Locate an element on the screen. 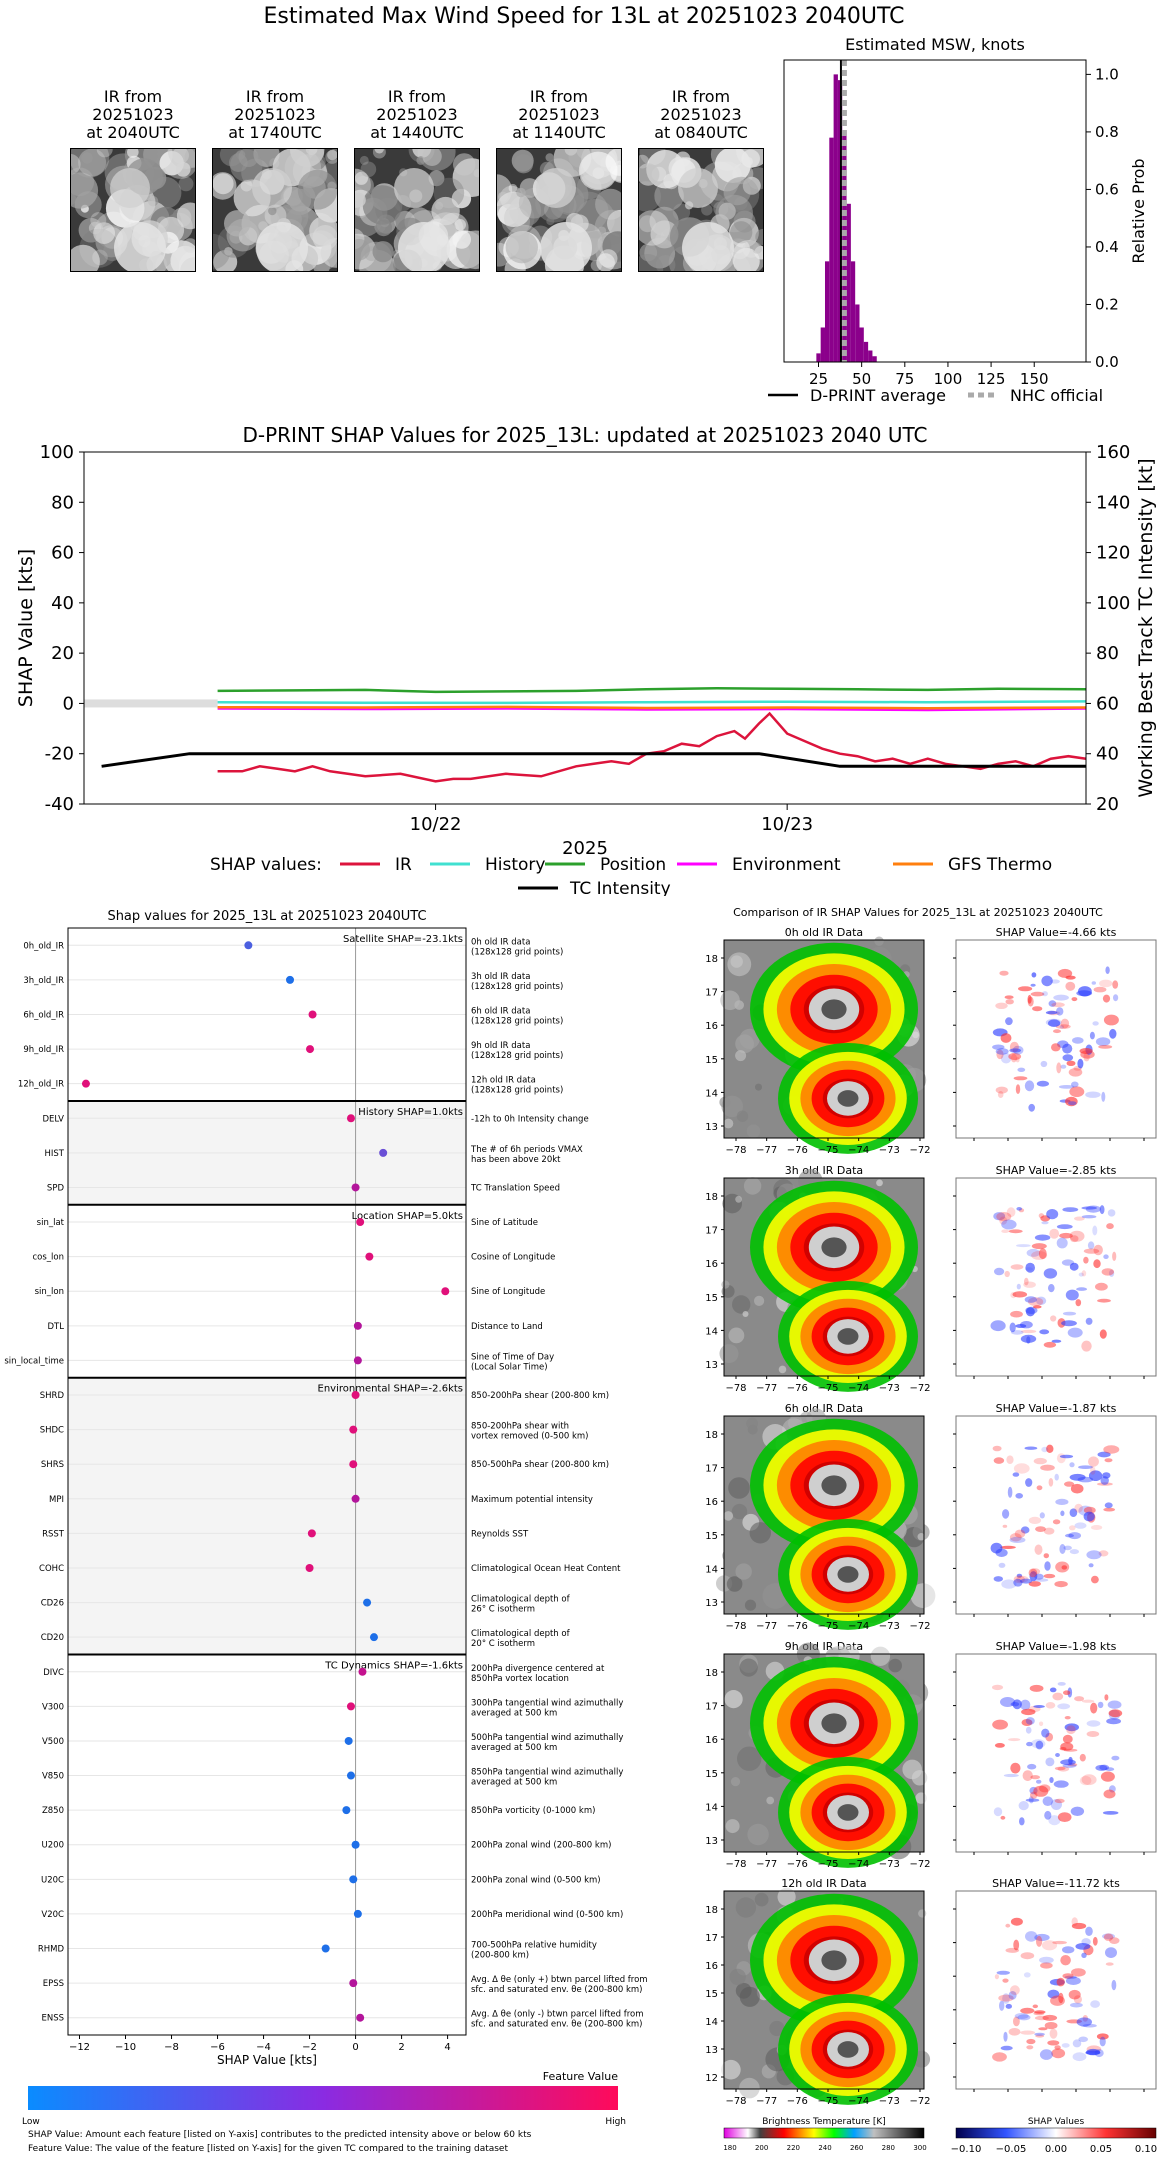 This screenshot has height=2158, width=1168. y-right-axis-label: Working Best Track TC Intensity [kt] is located at coordinates (1146, 627).